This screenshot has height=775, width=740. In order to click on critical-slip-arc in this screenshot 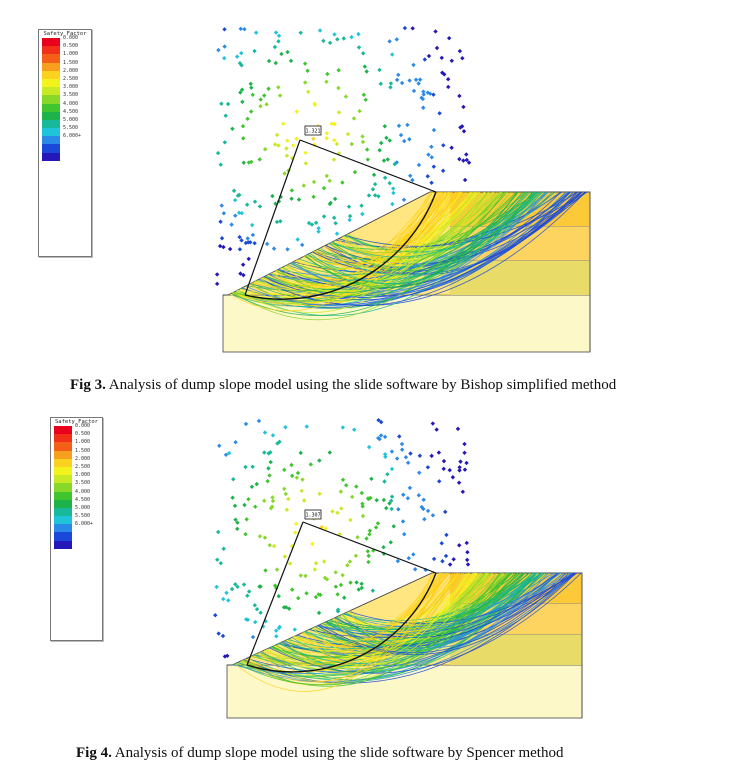, I will do `click(340, 245)`.